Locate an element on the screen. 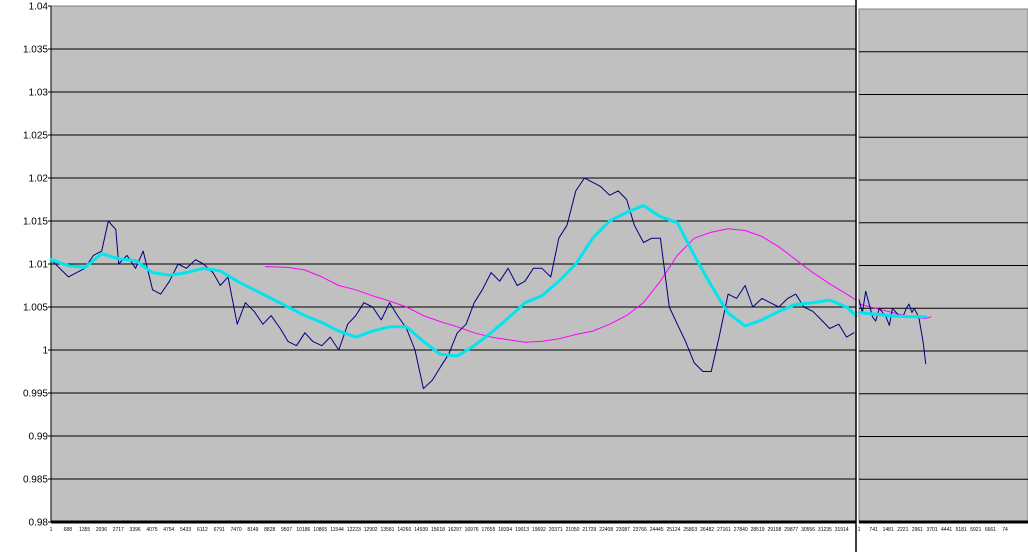 The image size is (1028, 557). main-x-tick-label: 7470 is located at coordinates (235, 530).